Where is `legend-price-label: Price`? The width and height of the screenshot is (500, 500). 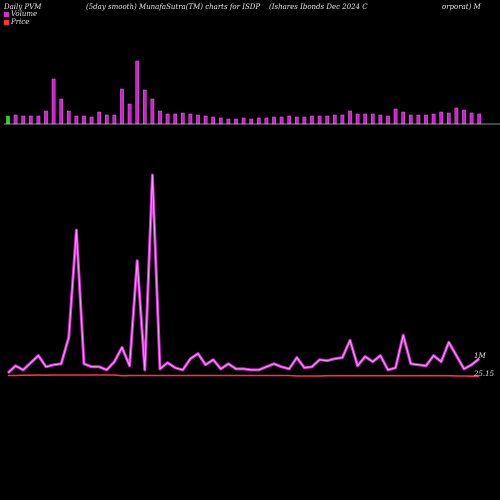 legend-price-label: Price is located at coordinates (20, 22).